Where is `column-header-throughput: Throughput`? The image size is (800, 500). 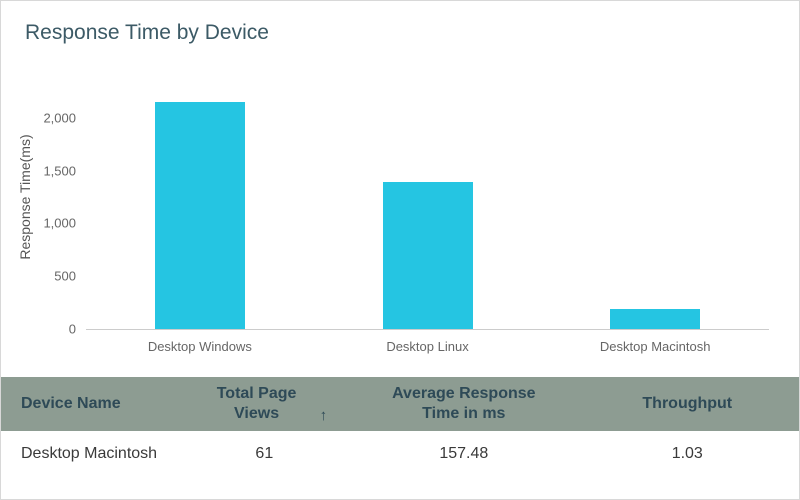
column-header-throughput: Throughput is located at coordinates (687, 404).